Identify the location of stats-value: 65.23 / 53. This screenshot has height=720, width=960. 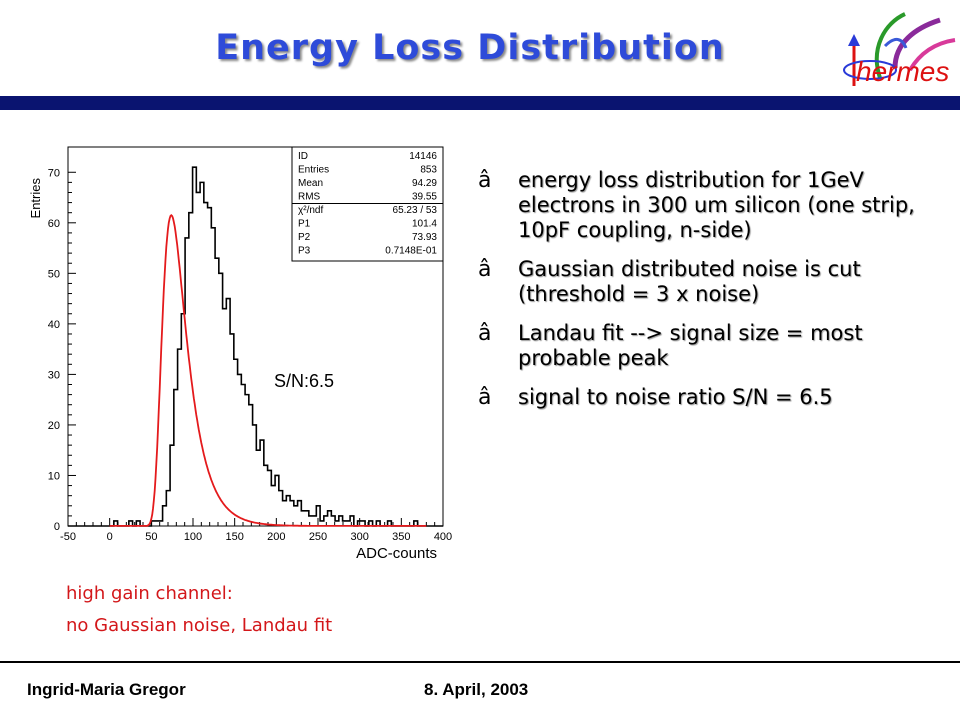
(415, 210).